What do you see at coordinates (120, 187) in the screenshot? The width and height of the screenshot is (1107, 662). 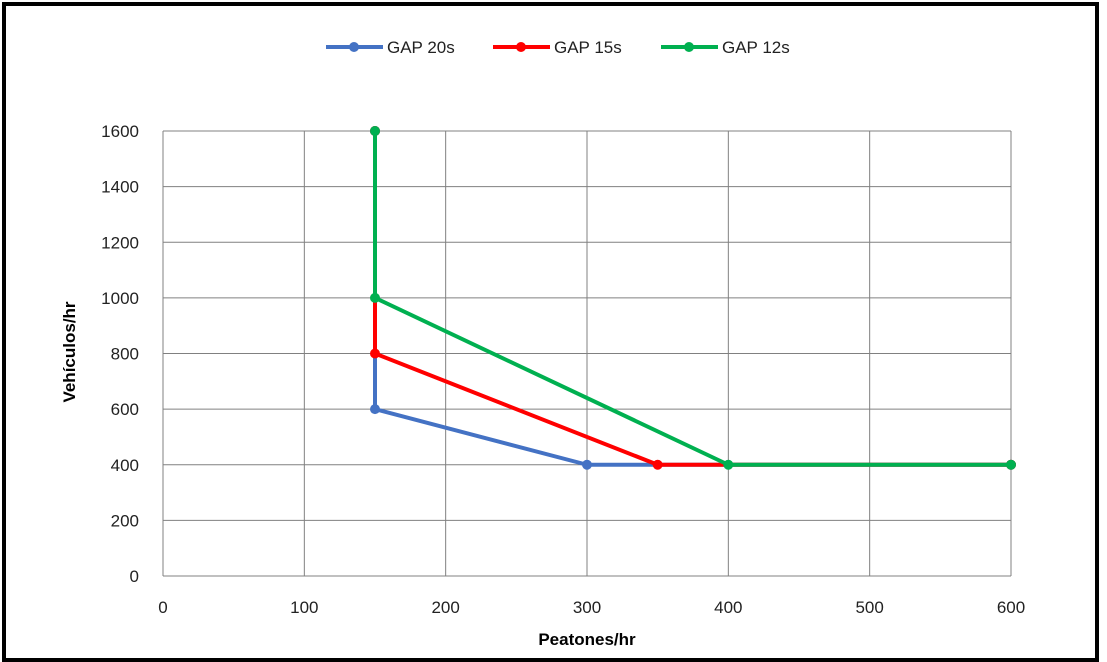 I see `y-tick-label: 1400` at bounding box center [120, 187].